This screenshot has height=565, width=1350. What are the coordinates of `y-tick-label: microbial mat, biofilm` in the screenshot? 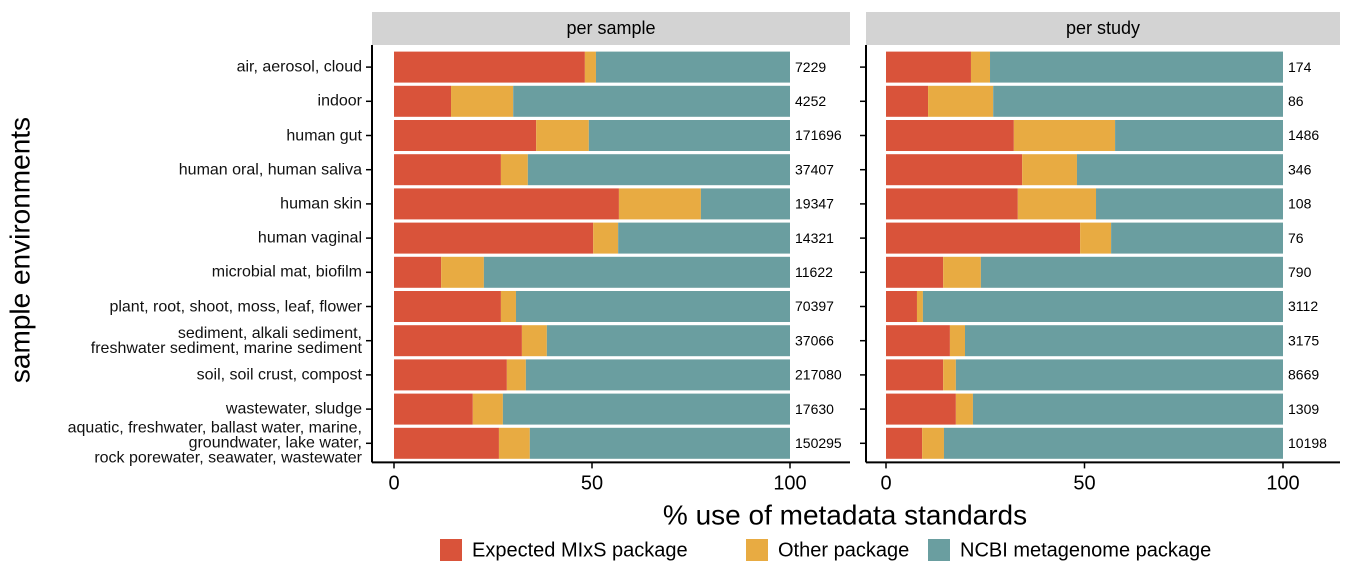 It's located at (286, 272).